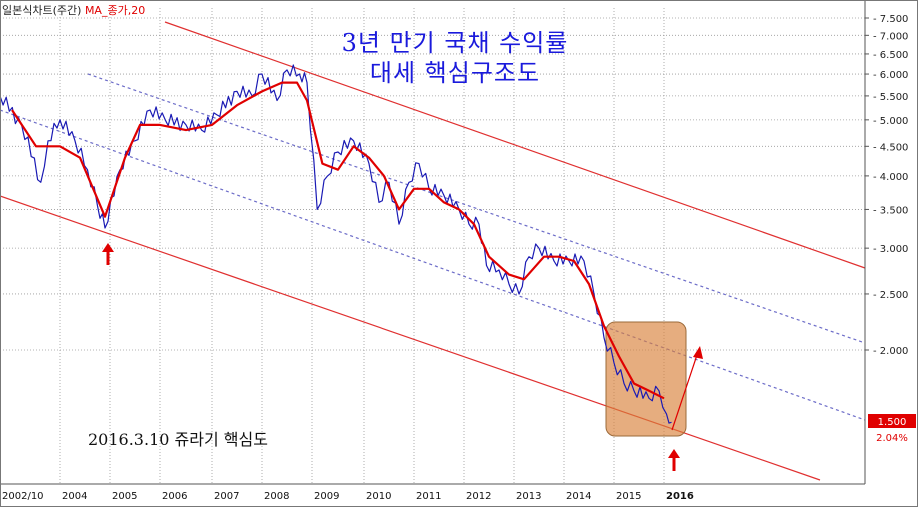 The width and height of the screenshot is (918, 507). I want to click on x-tick-label: 2009, so click(326, 496).